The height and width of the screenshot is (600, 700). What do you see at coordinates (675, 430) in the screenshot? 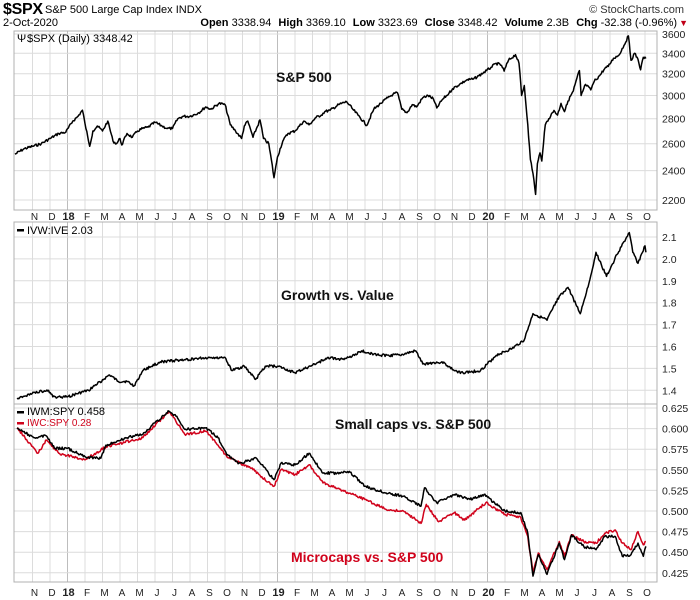
I see `y-tick-label: 0.600` at bounding box center [675, 430].